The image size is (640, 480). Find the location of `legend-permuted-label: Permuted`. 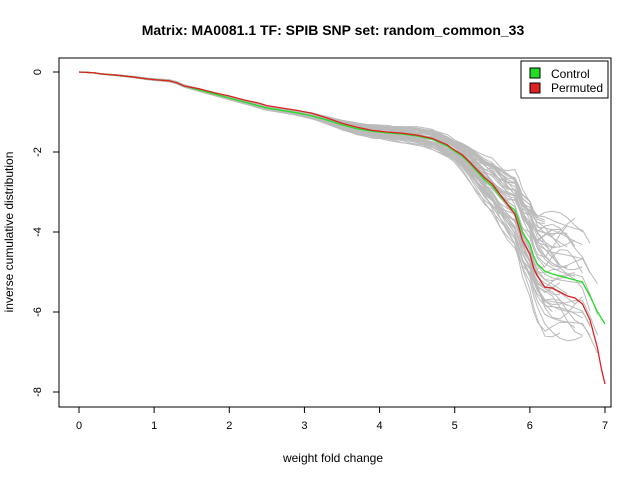

legend-permuted-label: Permuted is located at coordinates (577, 88).